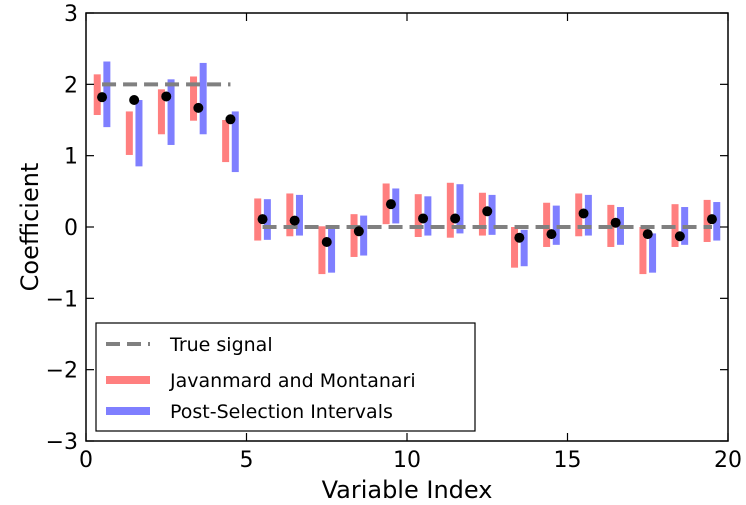  What do you see at coordinates (71, 14) in the screenshot?
I see `y-tick-label: 3` at bounding box center [71, 14].